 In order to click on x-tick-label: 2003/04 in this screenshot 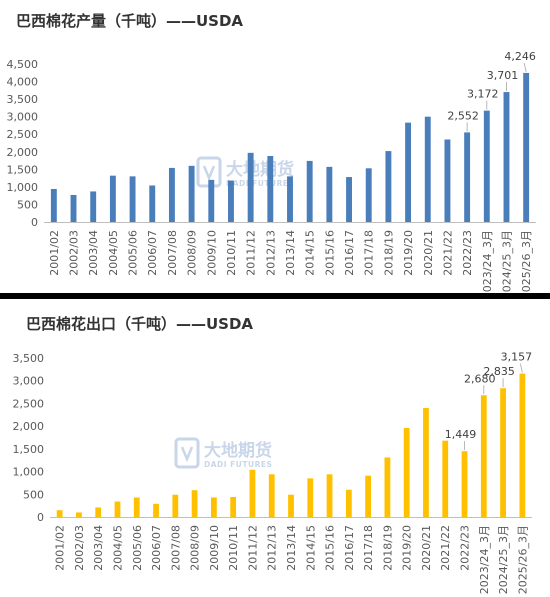, I will do `click(93, 253)`.